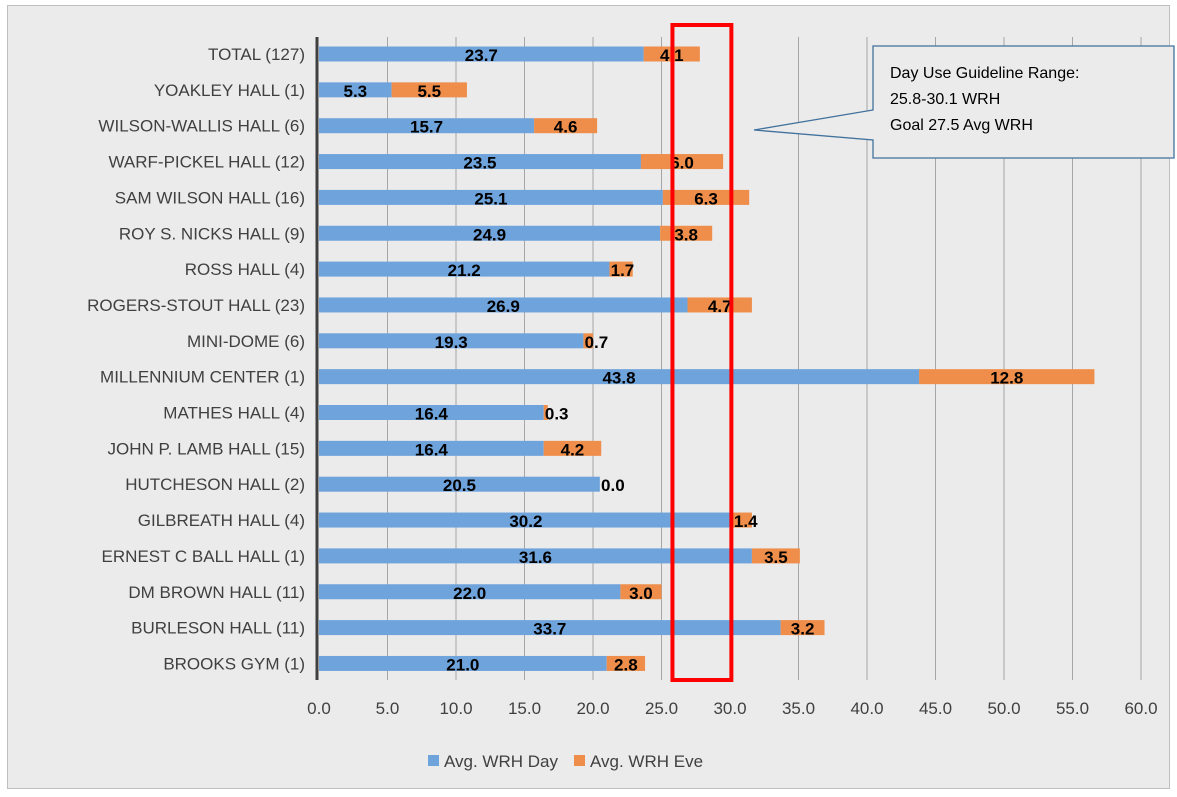 This screenshot has width=1177, height=797. I want to click on data-label-eve: 4.7, so click(720, 306).